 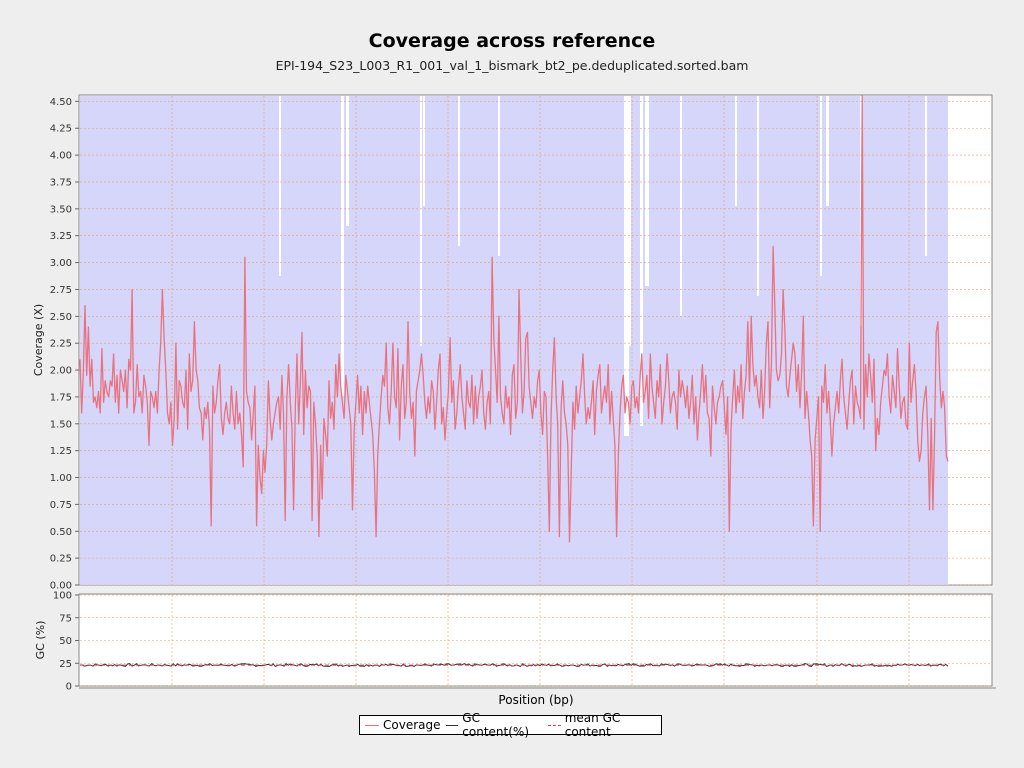 I want to click on coverage-y-tick-label: 0.75, so click(x=61, y=505).